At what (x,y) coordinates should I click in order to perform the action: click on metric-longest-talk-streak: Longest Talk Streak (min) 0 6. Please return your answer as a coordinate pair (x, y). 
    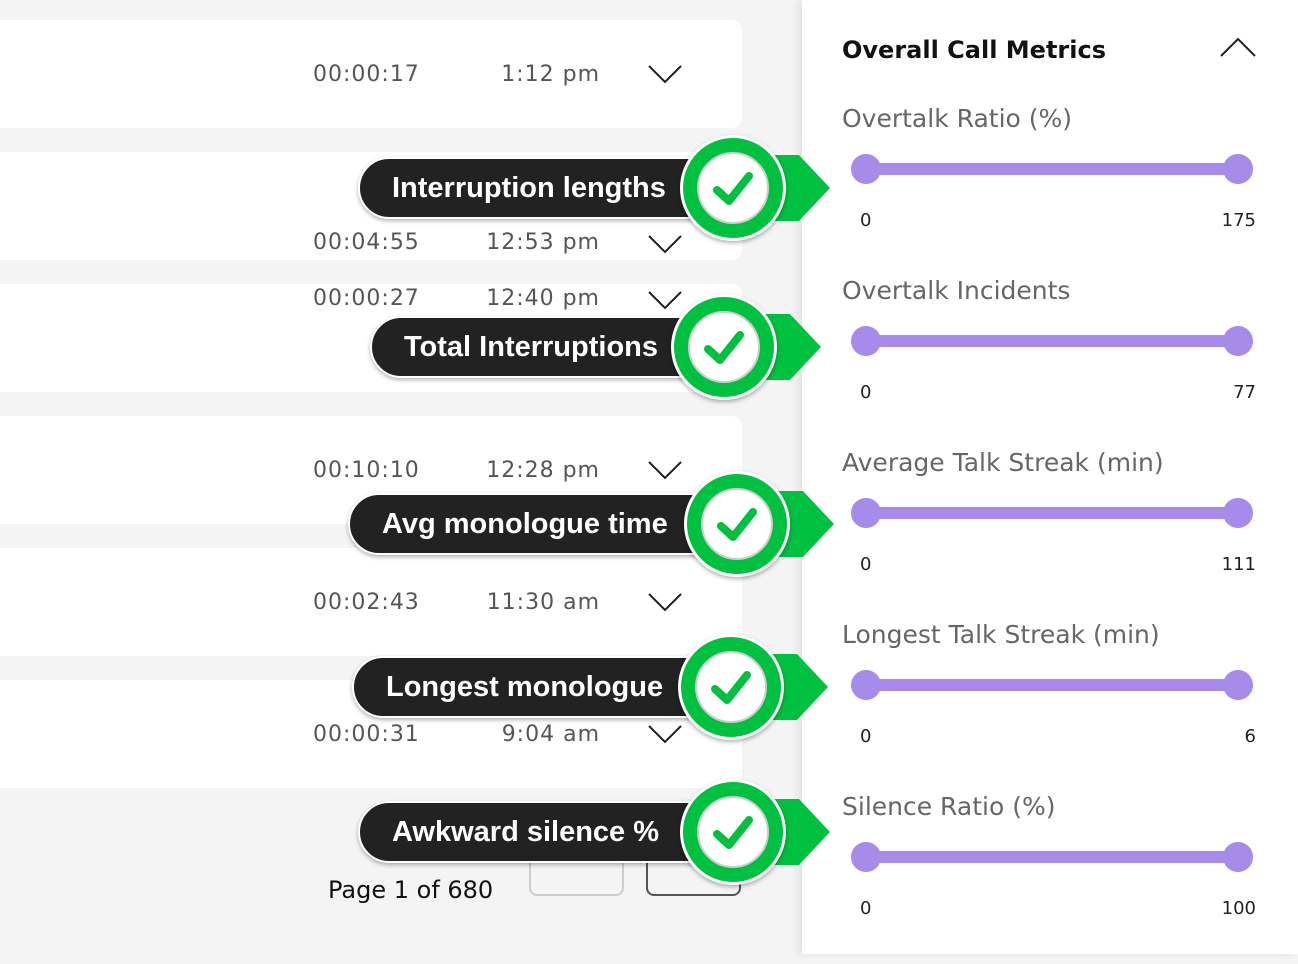
    Looking at the image, I should click on (1050, 706).